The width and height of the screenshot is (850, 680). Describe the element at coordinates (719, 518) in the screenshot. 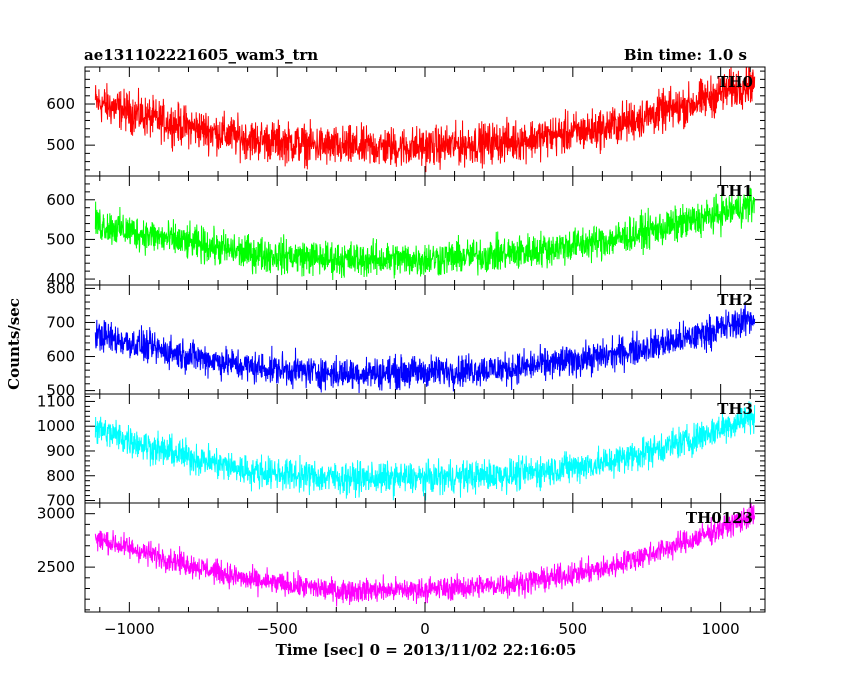

I see `panel-label-th0123: TH0123` at that location.